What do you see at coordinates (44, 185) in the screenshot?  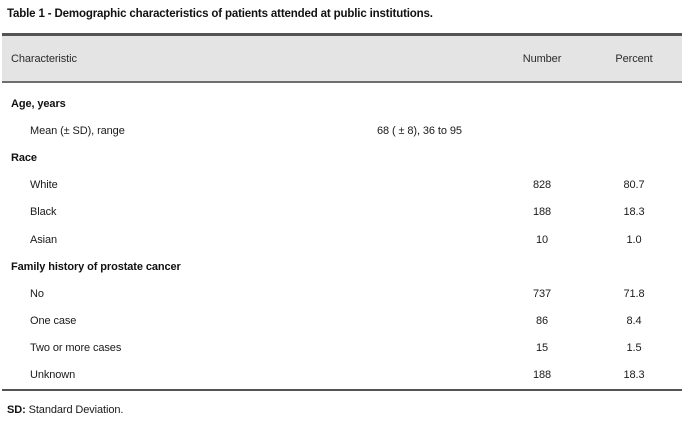 I see `row-label: White` at bounding box center [44, 185].